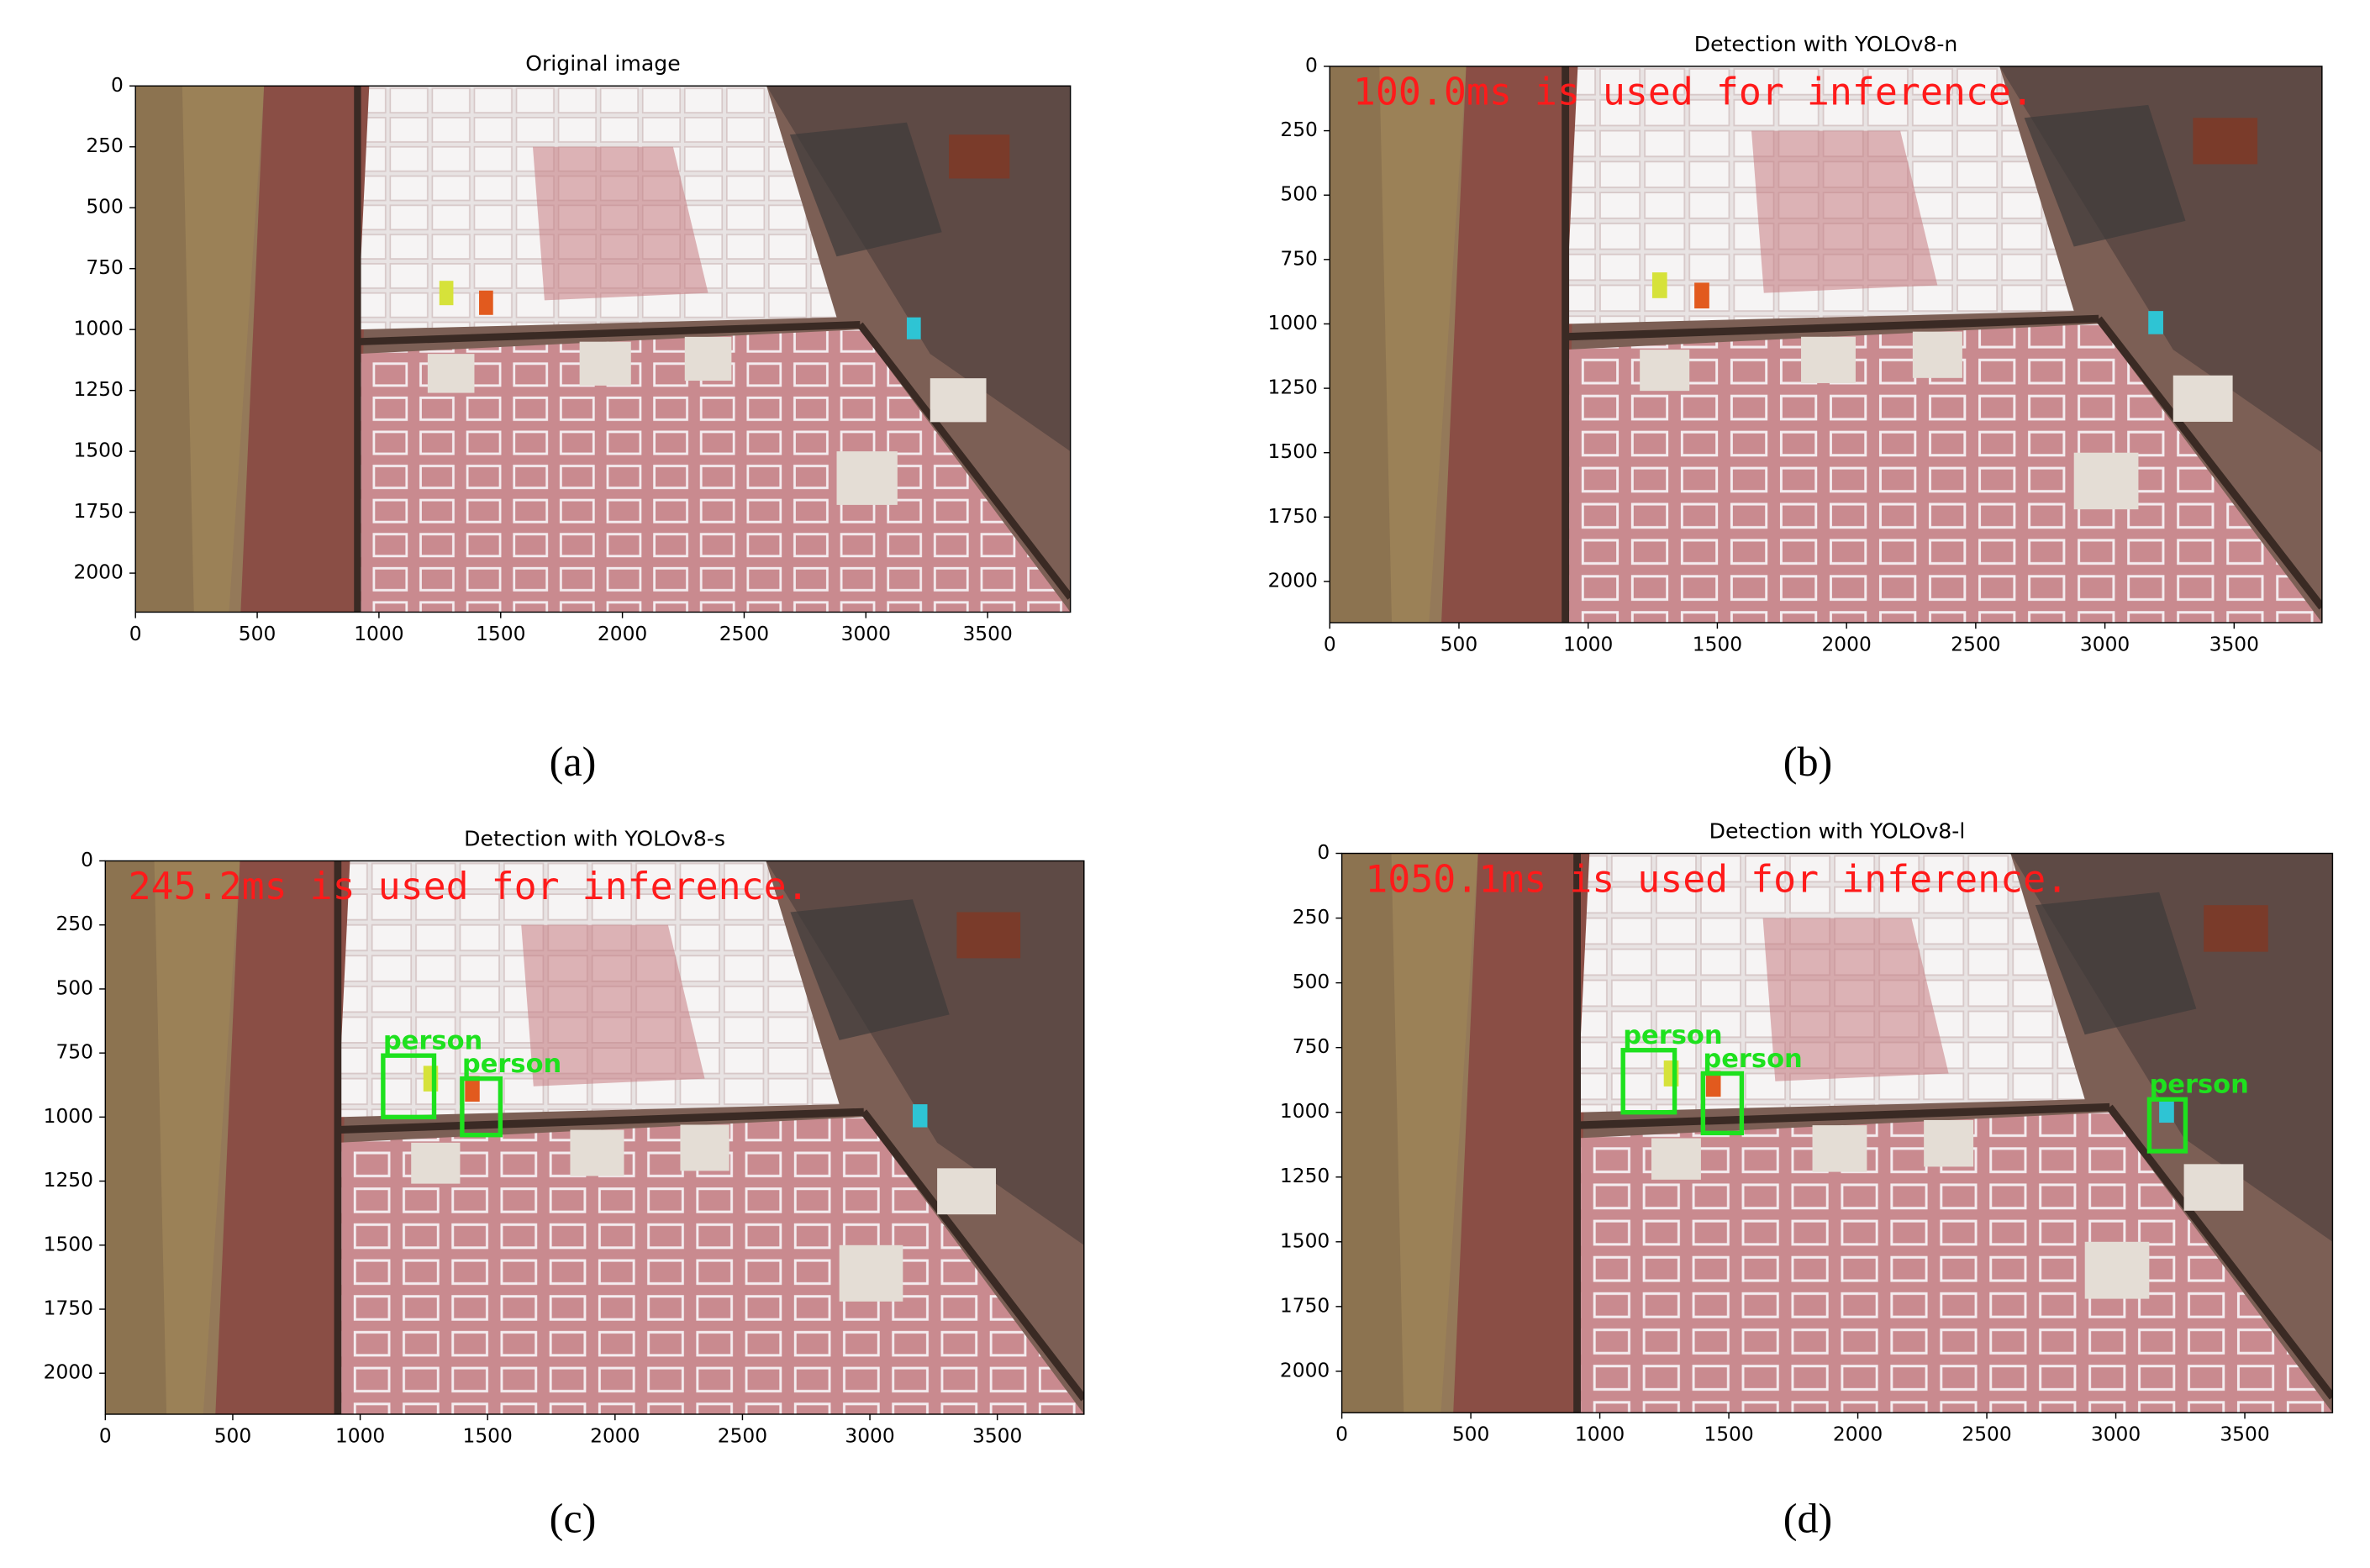  Describe the element at coordinates (1693, 92) in the screenshot. I see `inference-time: 100.0ms is used for inference.` at that location.